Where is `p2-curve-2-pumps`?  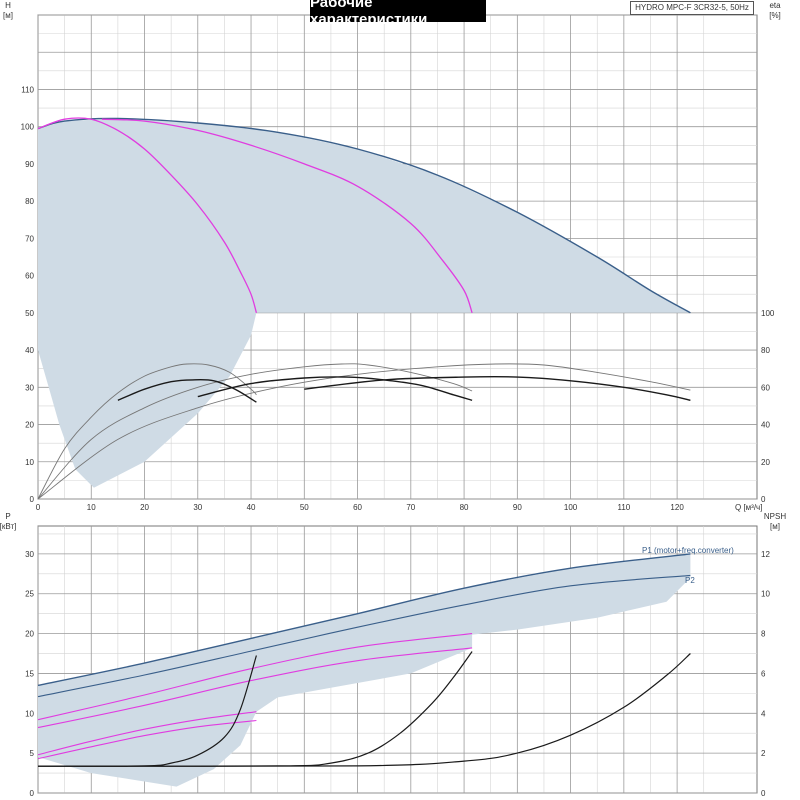 p2-curve-2-pumps is located at coordinates (255, 688).